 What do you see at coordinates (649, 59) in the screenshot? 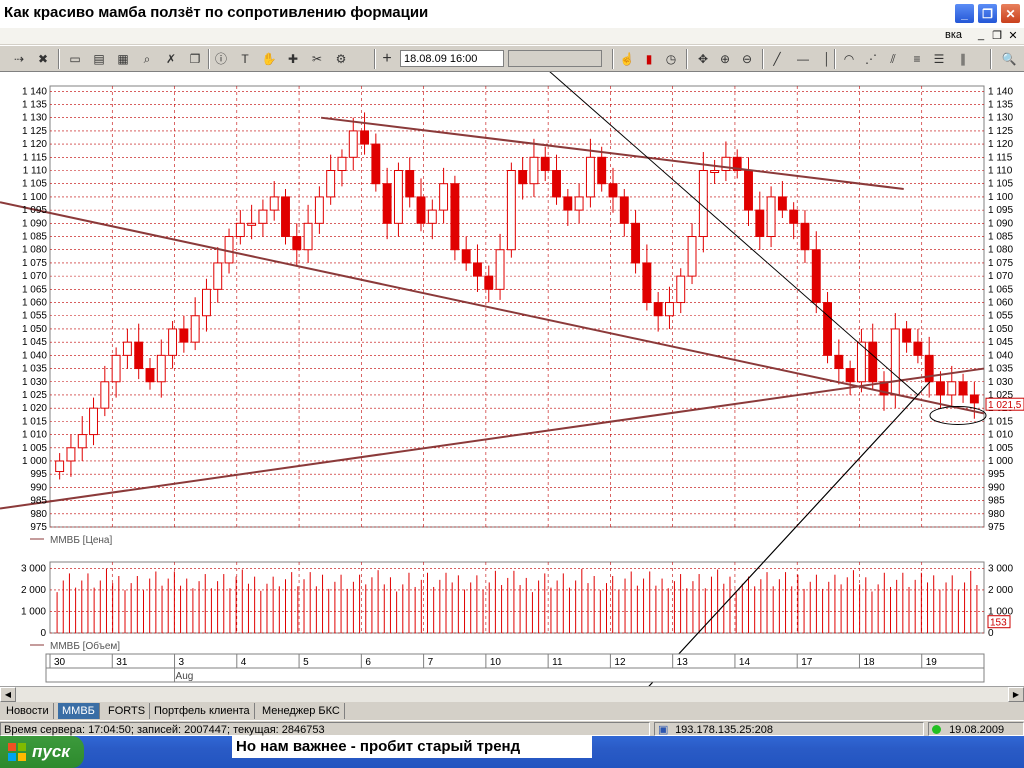
I see `bar-chart-icon: ▮` at bounding box center [649, 59].